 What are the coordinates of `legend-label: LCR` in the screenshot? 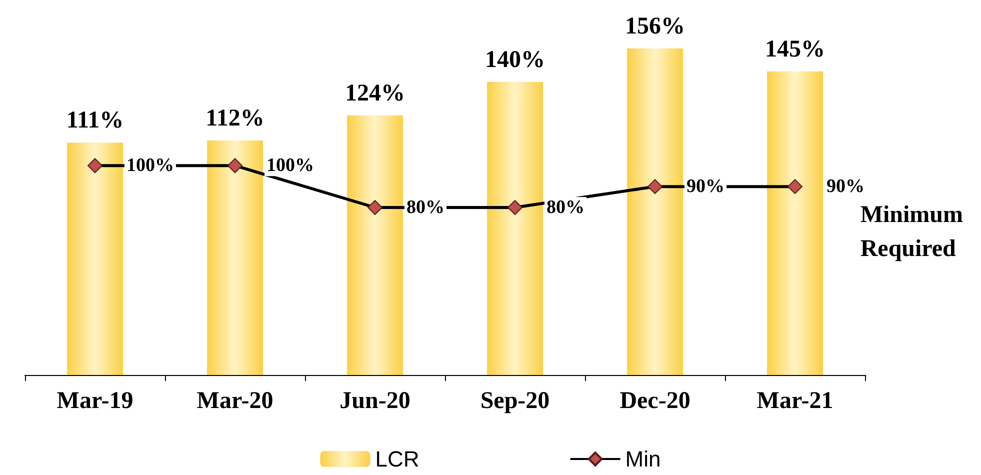 It's located at (397, 459).